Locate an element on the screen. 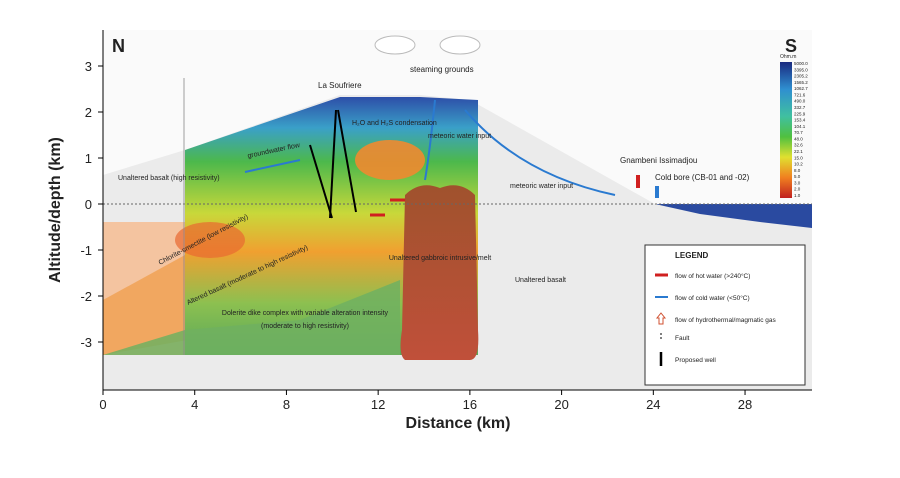  x-tick-label: 20 is located at coordinates (561, 404).